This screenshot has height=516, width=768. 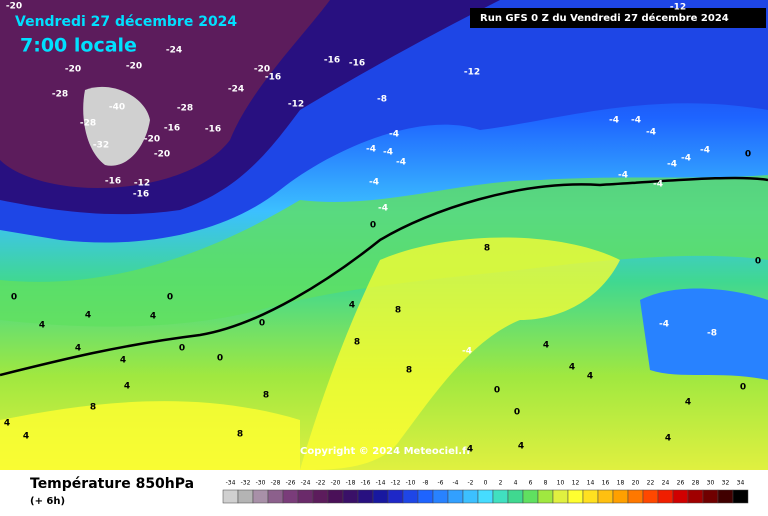 What do you see at coordinates (385, 451) in the screenshot?
I see `copyright: Copyright © 2024 Meteociel.fr` at bounding box center [385, 451].